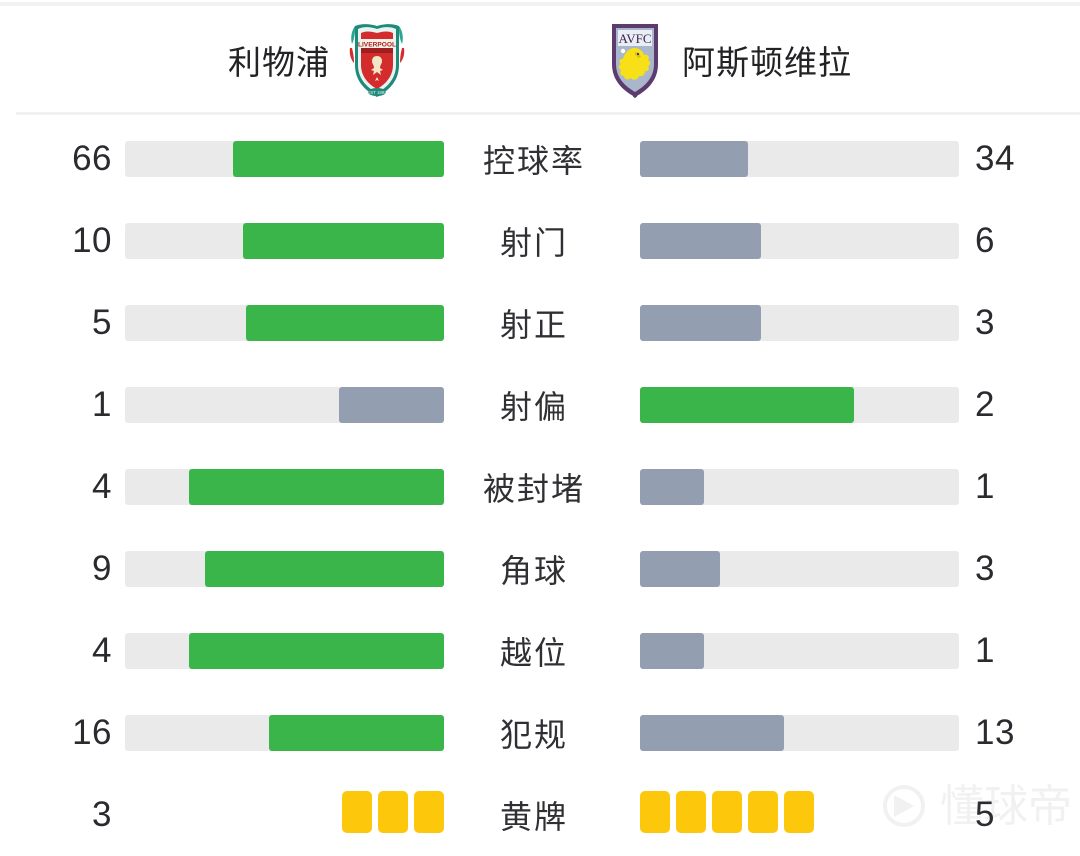 Image resolution: width=1080 pixels, height=856 pixels. I want to click on match-header: 利物浦 LIVERPOOL EST 1892, so click(540, 59).